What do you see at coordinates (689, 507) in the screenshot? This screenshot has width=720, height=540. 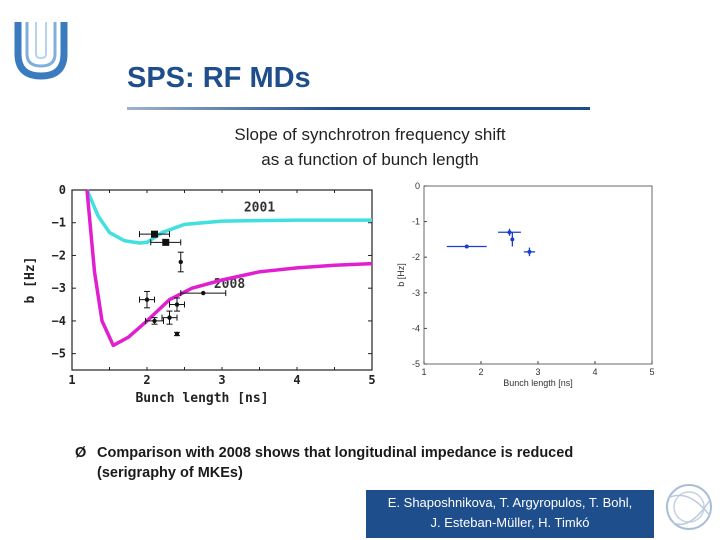 I see `cern-logo-icon` at bounding box center [689, 507].